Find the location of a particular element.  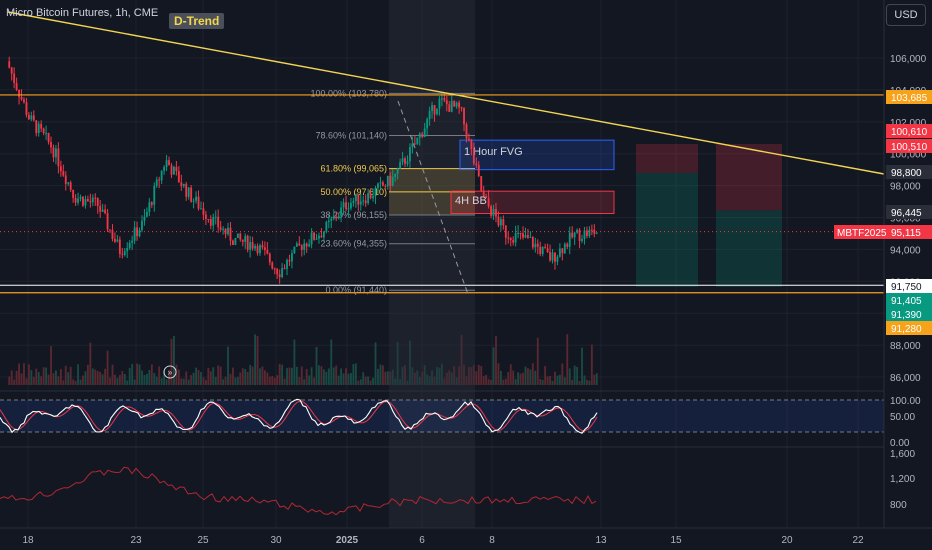

y-tick-label: 94,000 is located at coordinates (905, 250).